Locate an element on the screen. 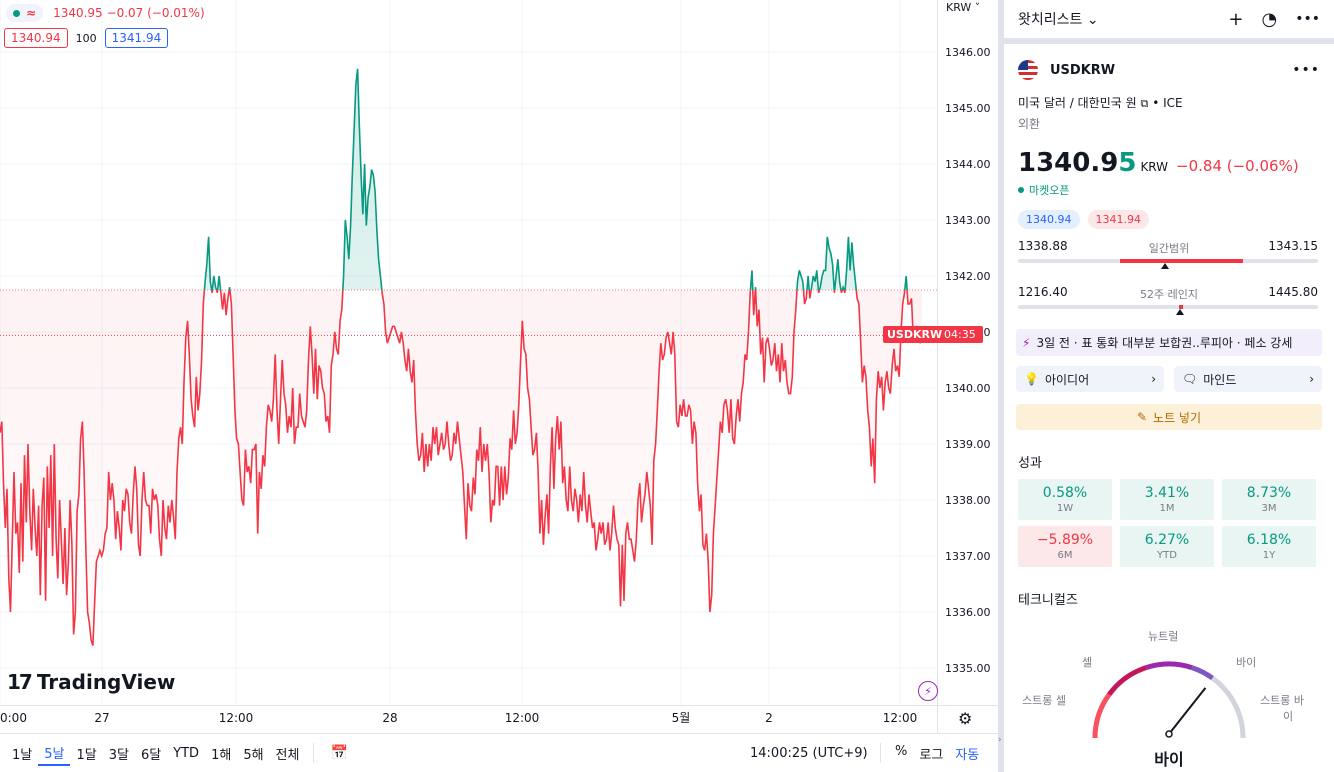 The width and height of the screenshot is (1334, 772). range-button: 3달 is located at coordinates (118, 755).